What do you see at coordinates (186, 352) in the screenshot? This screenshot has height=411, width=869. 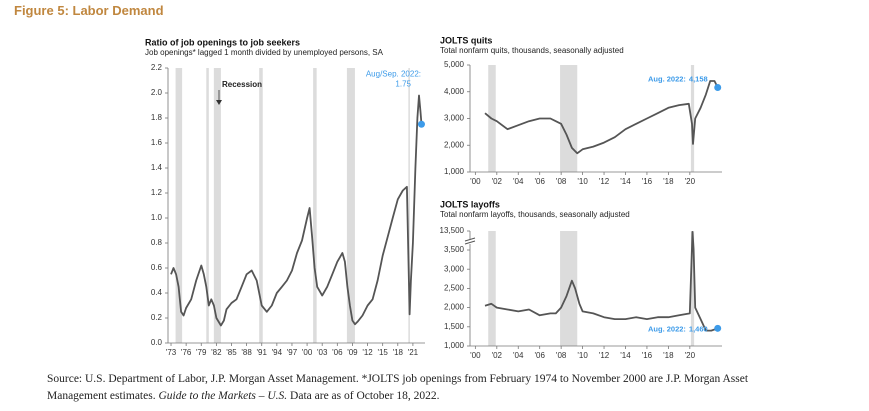 I see `x-tick-label: '76` at bounding box center [186, 352].